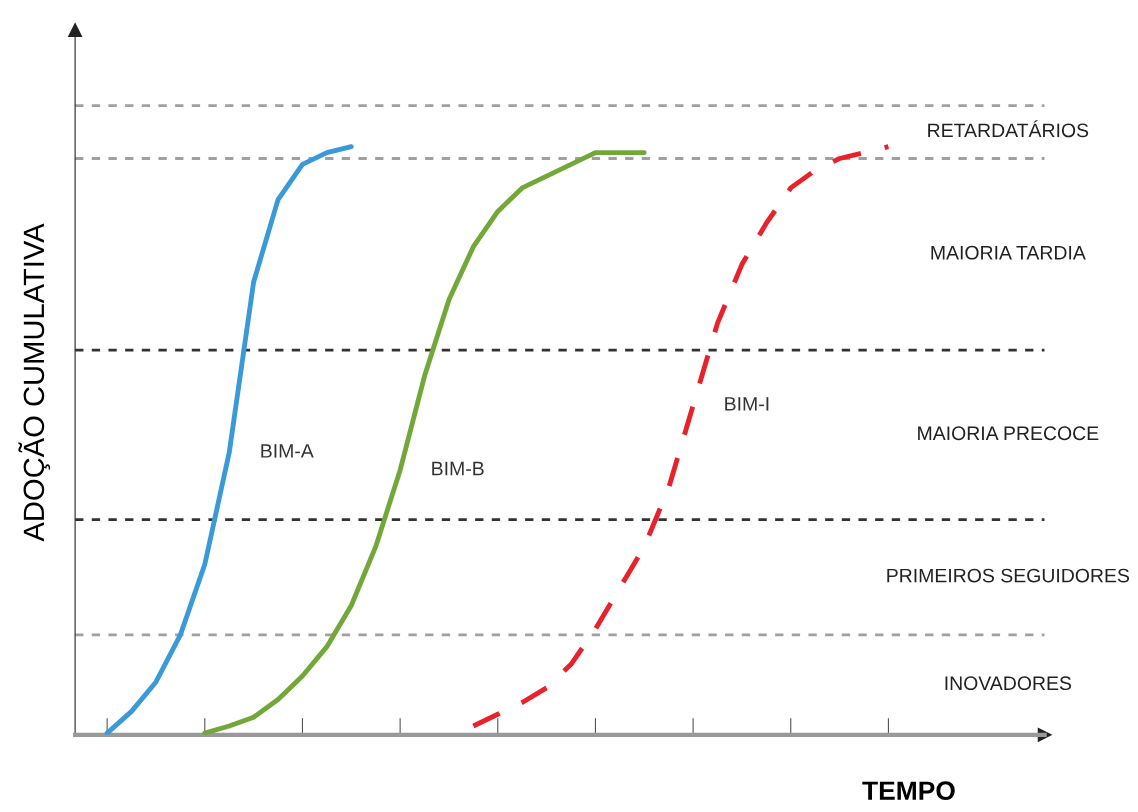 Image resolution: width=1138 pixels, height=812 pixels. What do you see at coordinates (908, 791) in the screenshot?
I see `x-axis-title: TEMPO` at bounding box center [908, 791].